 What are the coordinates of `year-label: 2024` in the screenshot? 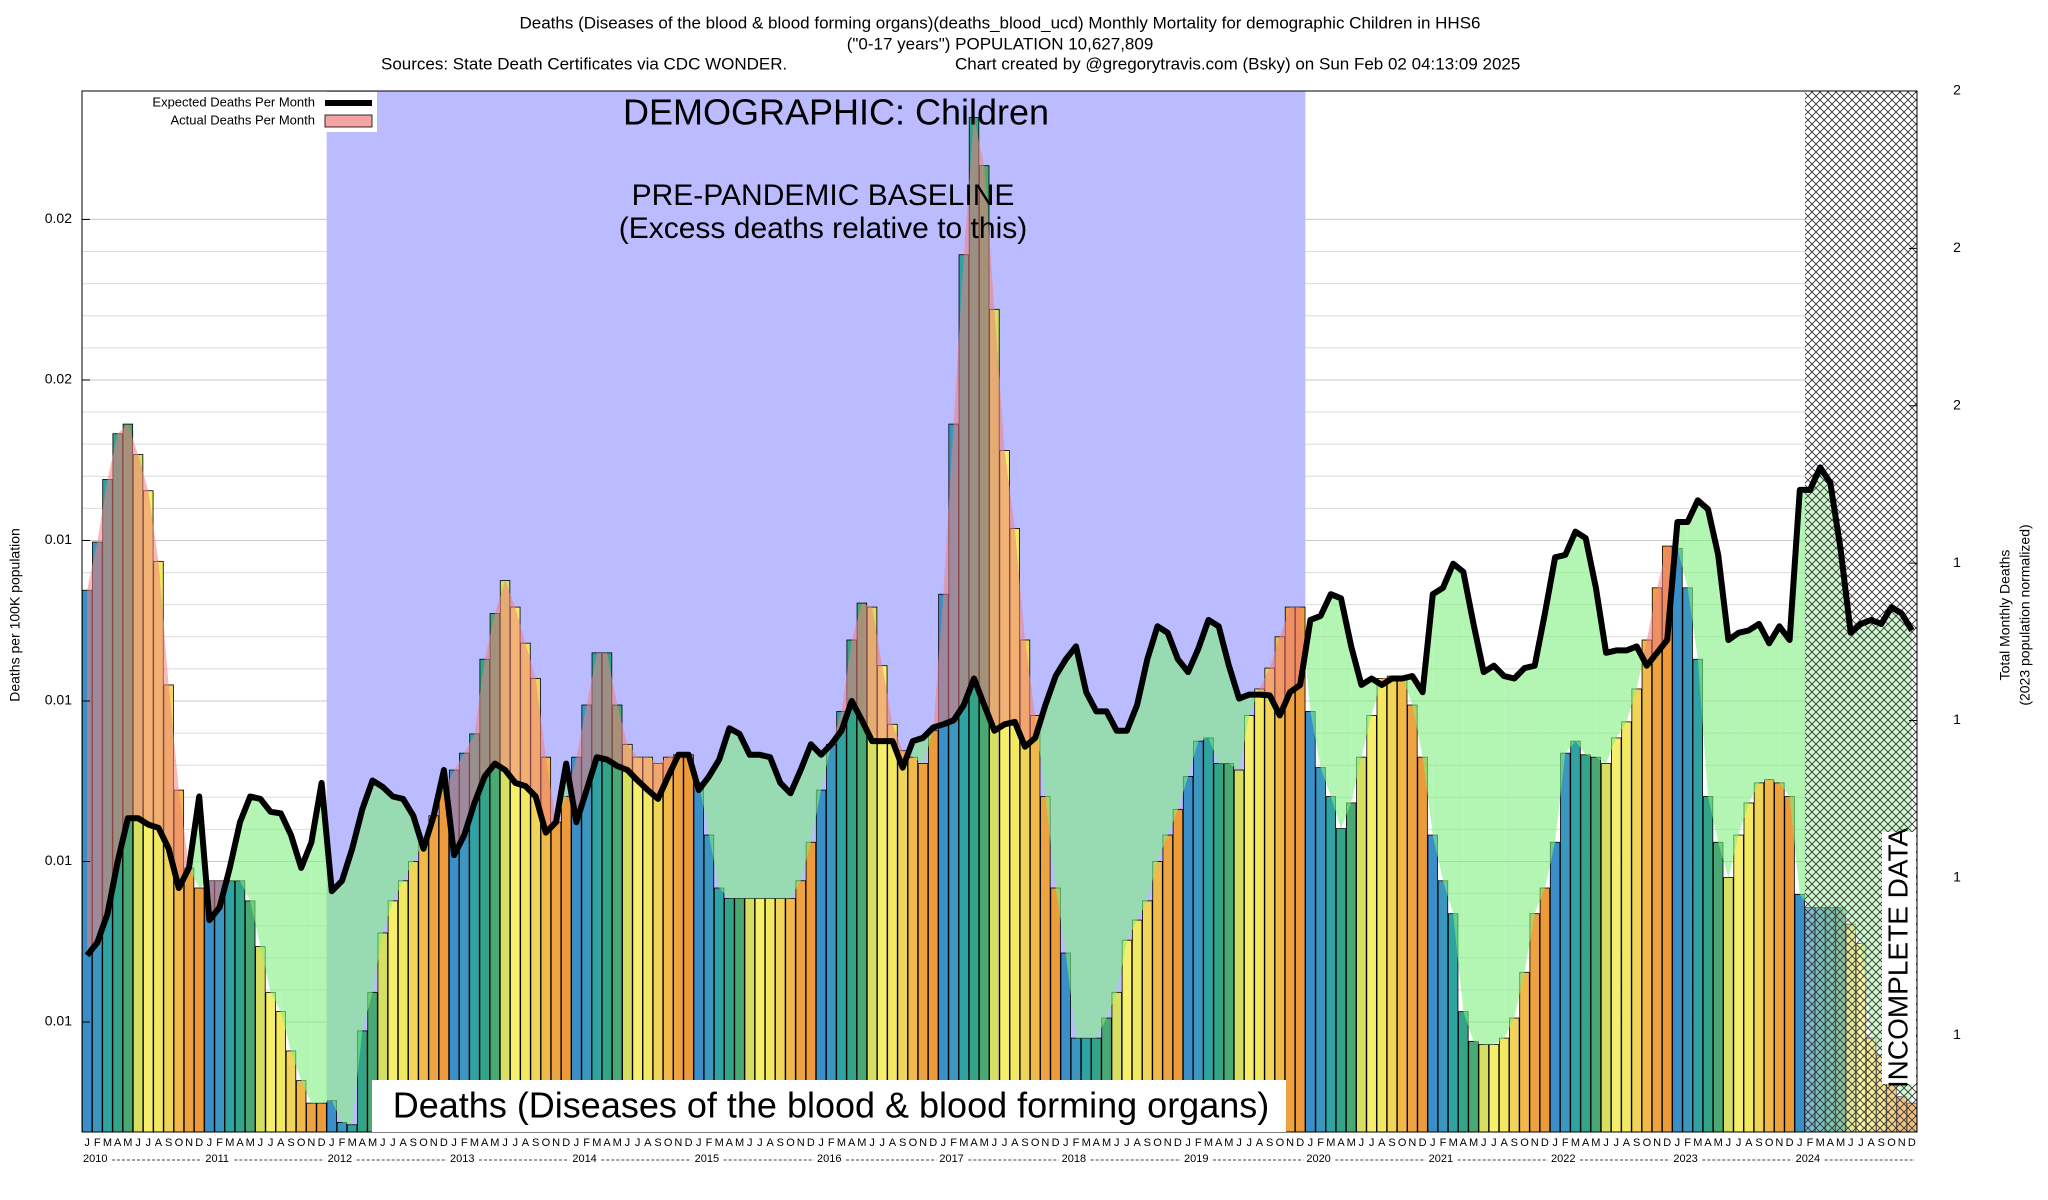 It's located at (1808, 1159).